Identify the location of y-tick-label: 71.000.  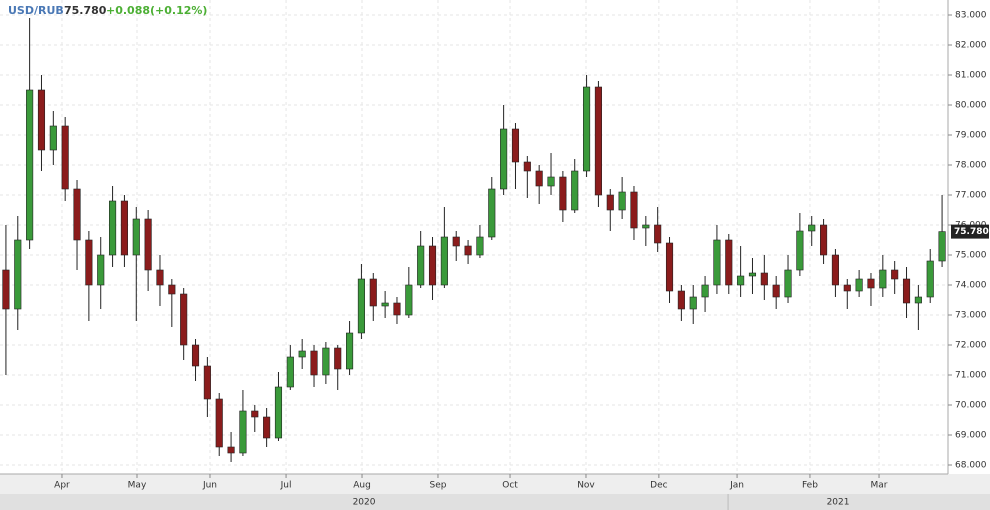
(971, 376).